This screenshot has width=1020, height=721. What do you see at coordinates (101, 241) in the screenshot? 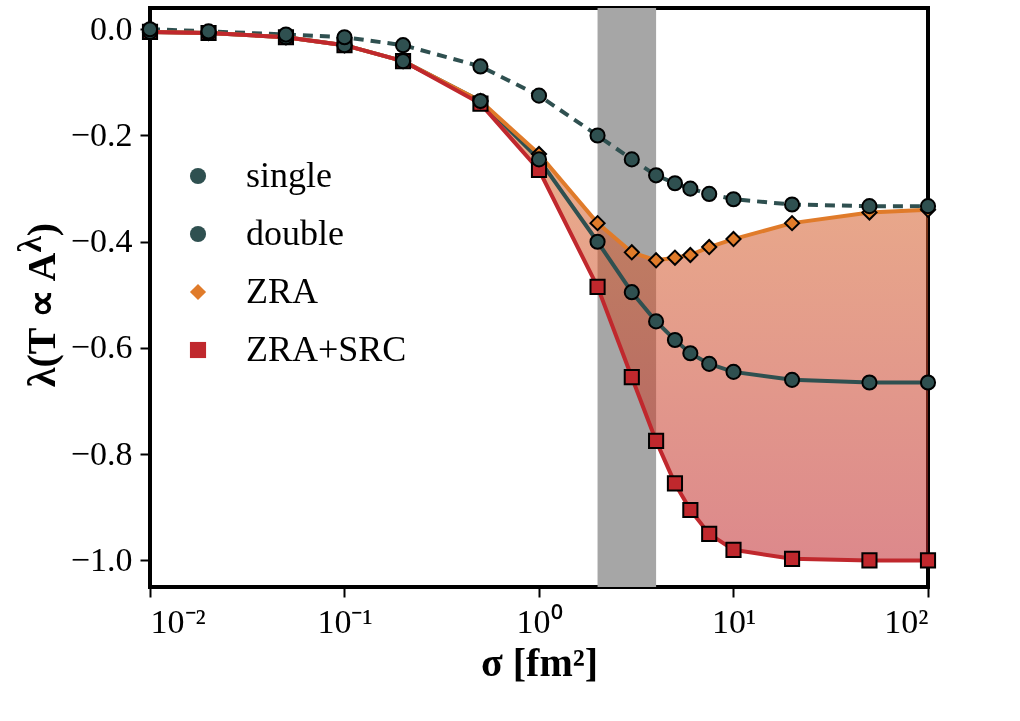
I see `y-tick-label: −0.4` at bounding box center [101, 241].